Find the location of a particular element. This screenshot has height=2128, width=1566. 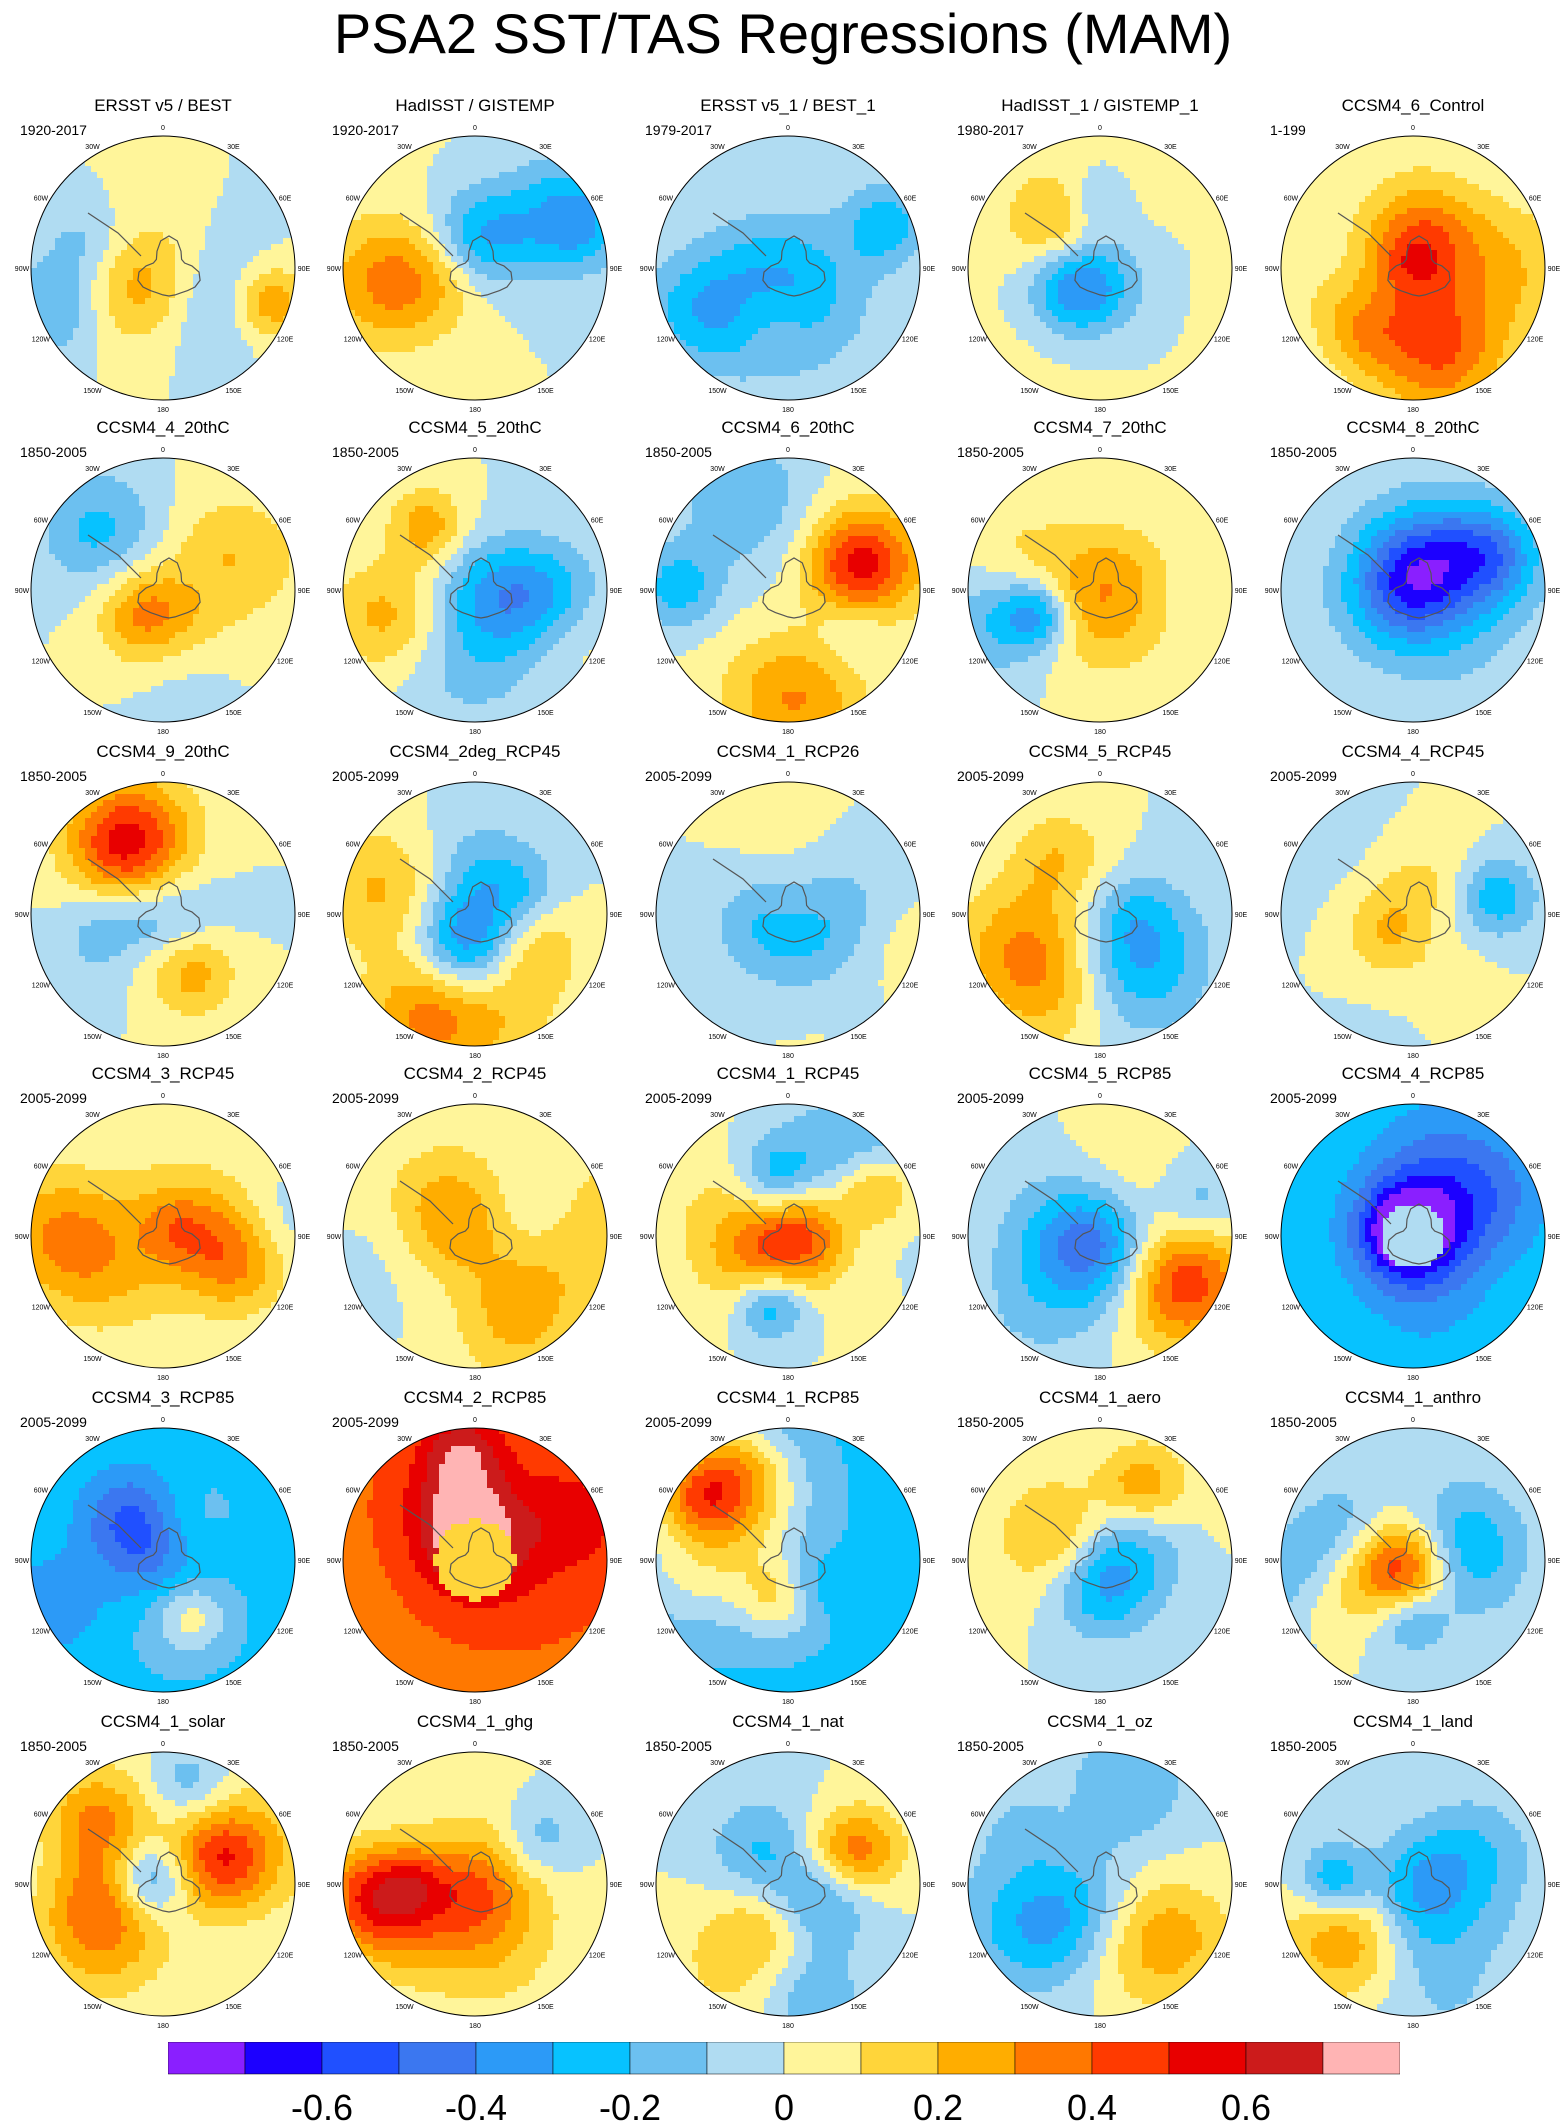

panel-title: CCSM4_2_RCP85 is located at coordinates (475, 1398).